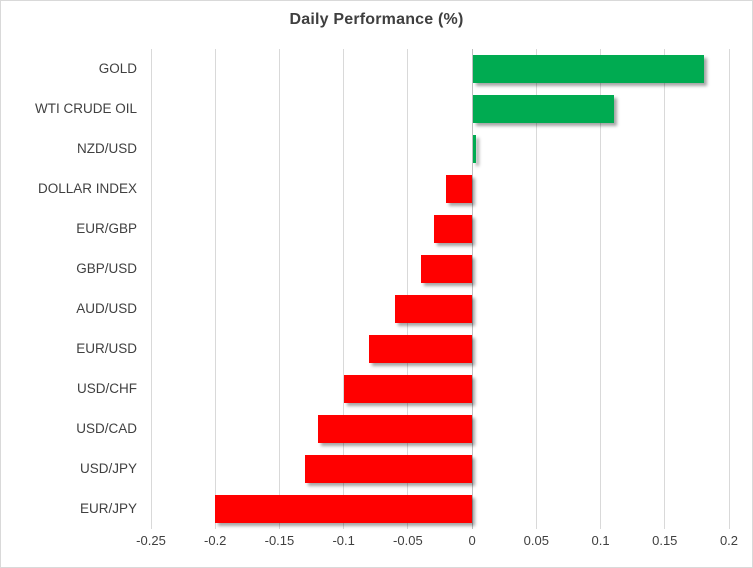  I want to click on x-tick-label: 0.15, so click(665, 540).